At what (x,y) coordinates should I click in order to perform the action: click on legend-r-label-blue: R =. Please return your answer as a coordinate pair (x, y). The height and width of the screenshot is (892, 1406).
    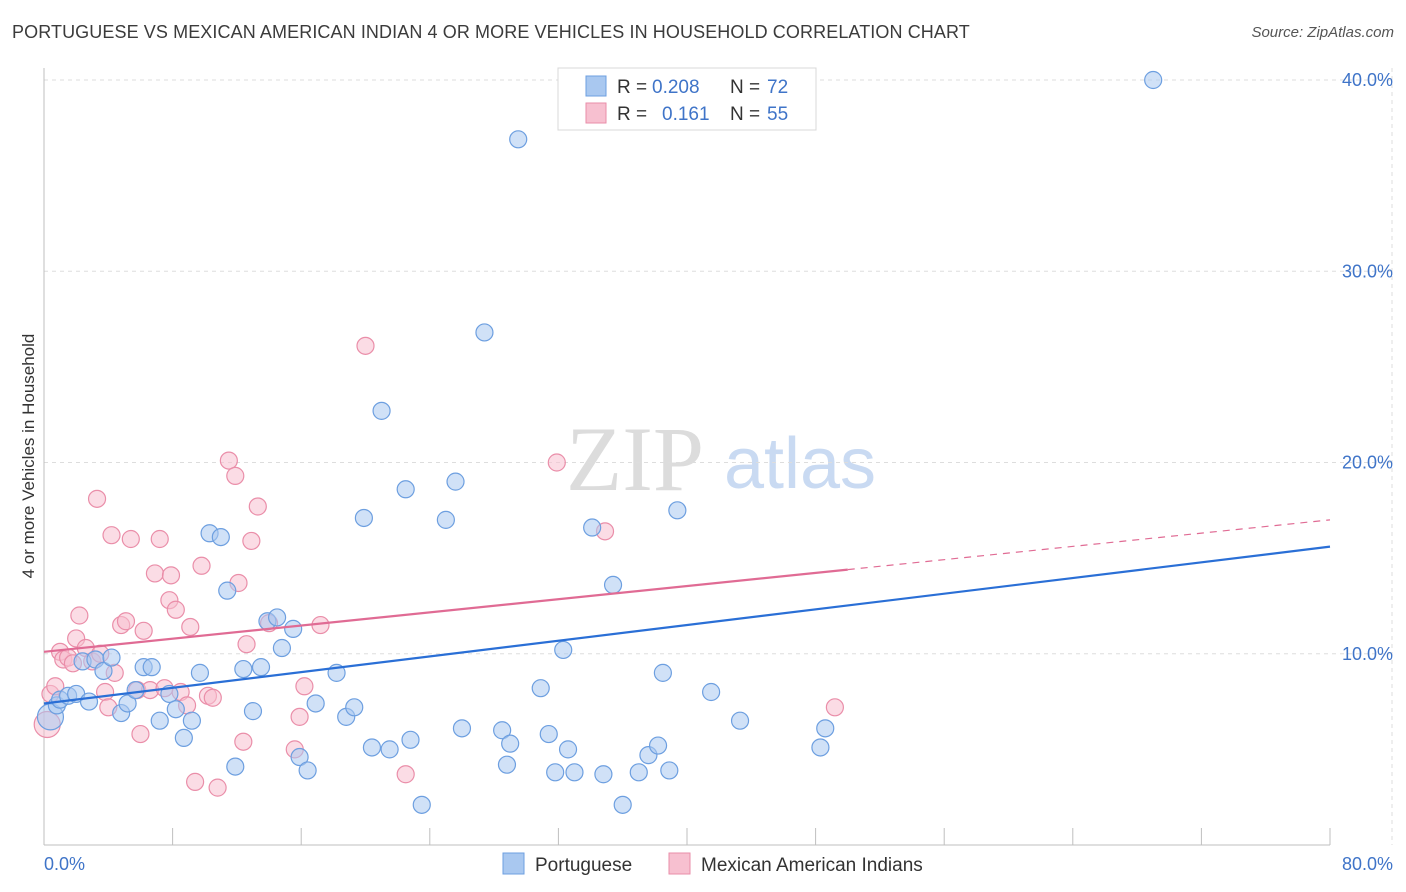
    Looking at the image, I should click on (632, 87).